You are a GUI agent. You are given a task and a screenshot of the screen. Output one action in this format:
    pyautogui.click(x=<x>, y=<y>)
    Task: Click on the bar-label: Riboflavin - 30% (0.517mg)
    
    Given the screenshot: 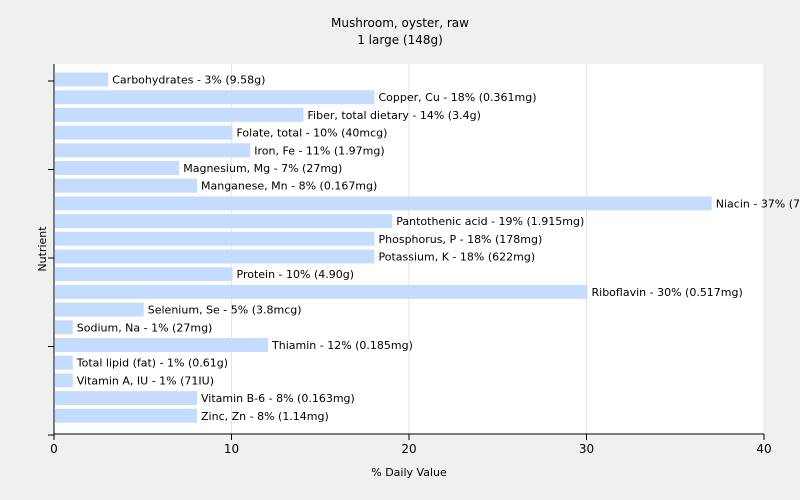 What is the action you would take?
    pyautogui.click(x=667, y=292)
    